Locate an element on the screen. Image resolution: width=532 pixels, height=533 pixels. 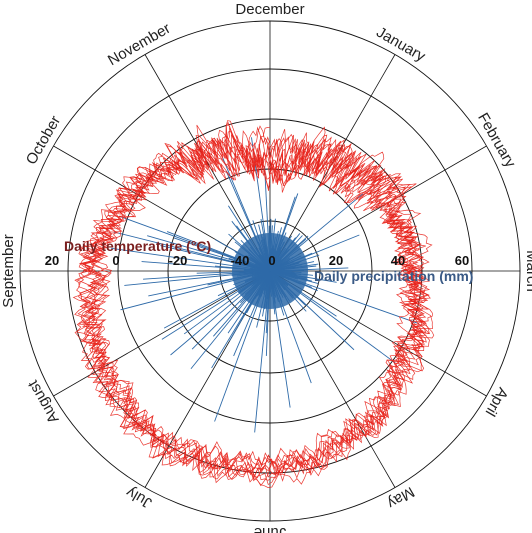
precip-core is located at coordinates (270, 271).